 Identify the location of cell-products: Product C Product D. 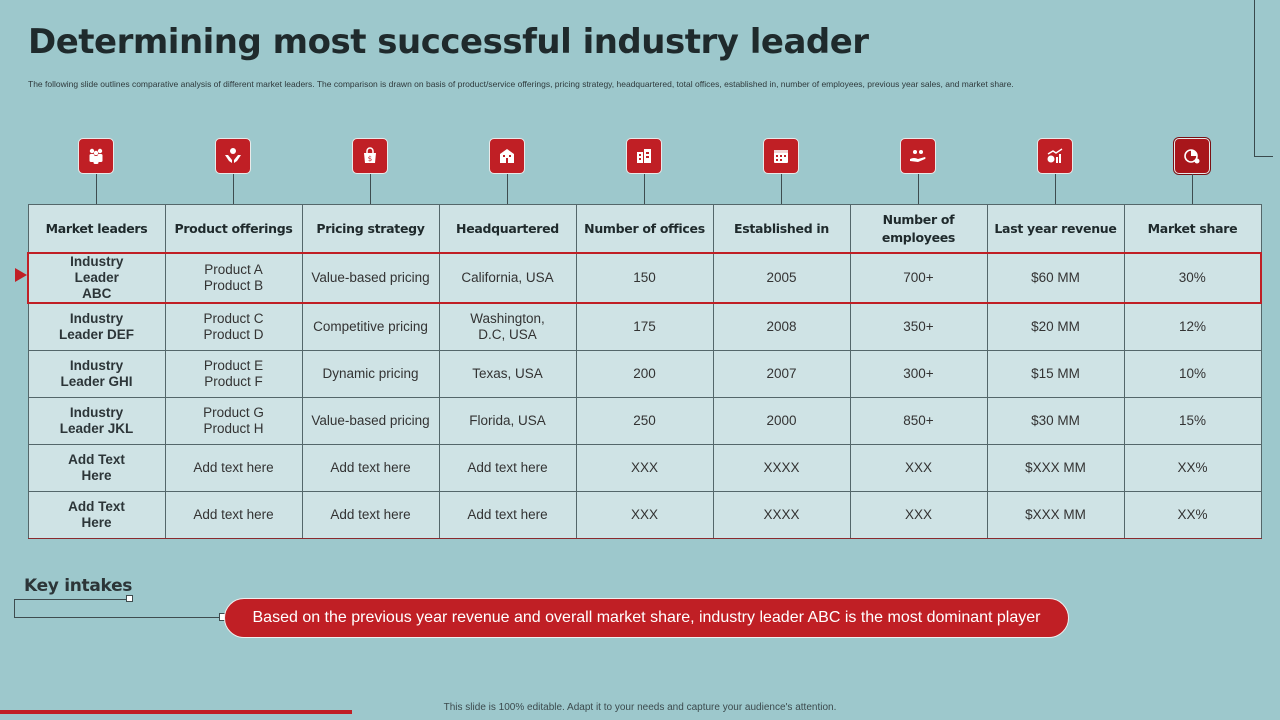
(233, 326).